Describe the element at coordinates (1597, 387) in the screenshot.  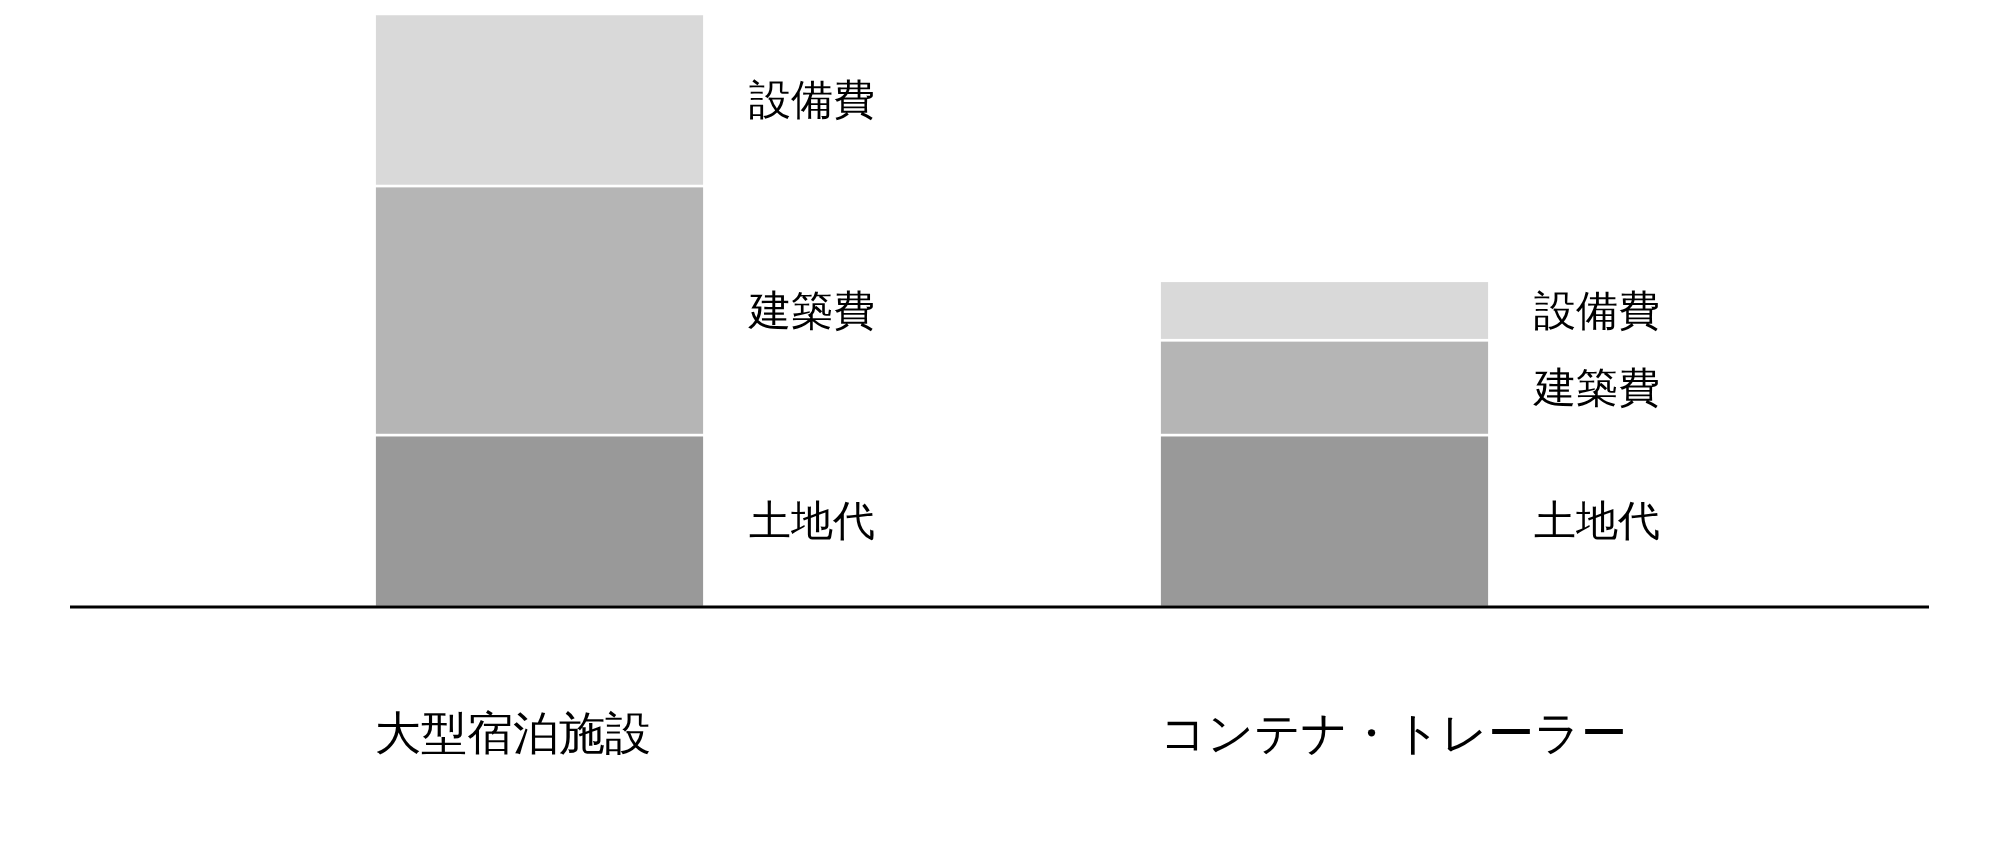
I see `text: 建築費` at that location.